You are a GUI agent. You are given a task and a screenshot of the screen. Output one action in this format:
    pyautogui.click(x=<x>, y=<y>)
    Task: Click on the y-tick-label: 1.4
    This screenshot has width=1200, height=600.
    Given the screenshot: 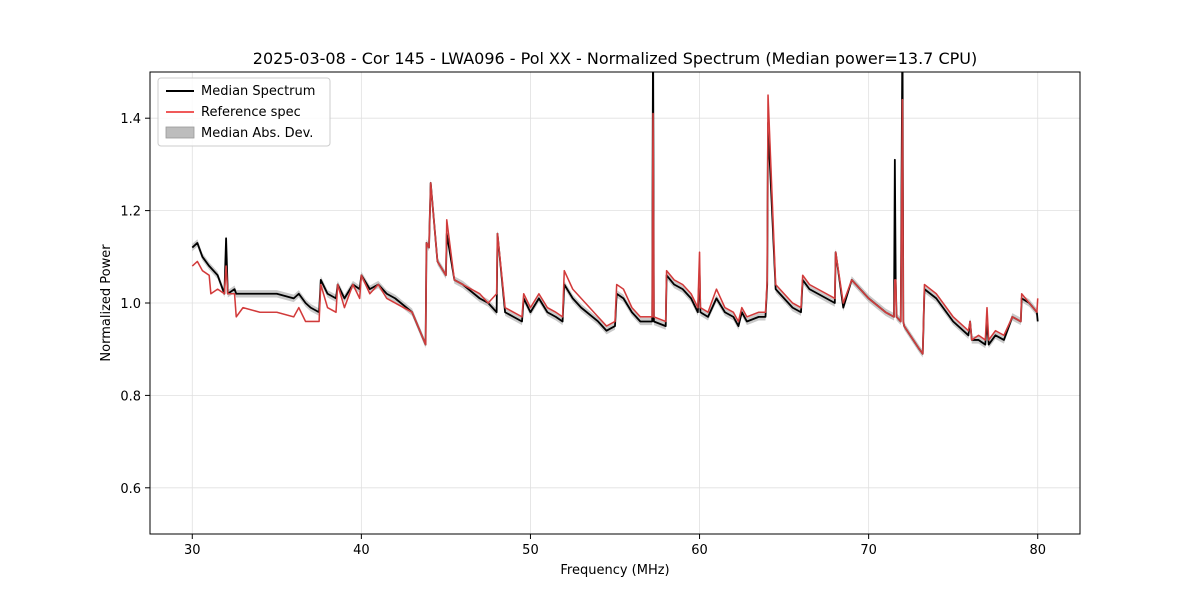 What is the action you would take?
    pyautogui.click(x=130, y=119)
    